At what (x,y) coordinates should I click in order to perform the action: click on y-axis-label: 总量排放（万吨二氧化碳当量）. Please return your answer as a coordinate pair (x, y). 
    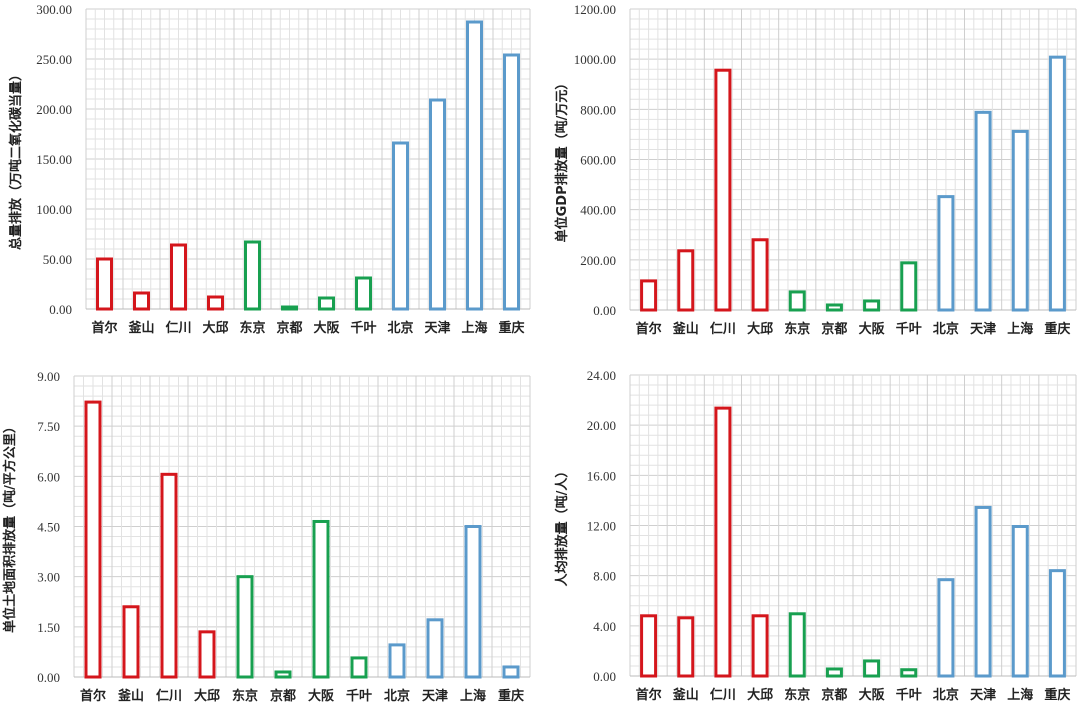
    Looking at the image, I should click on (16, 159).